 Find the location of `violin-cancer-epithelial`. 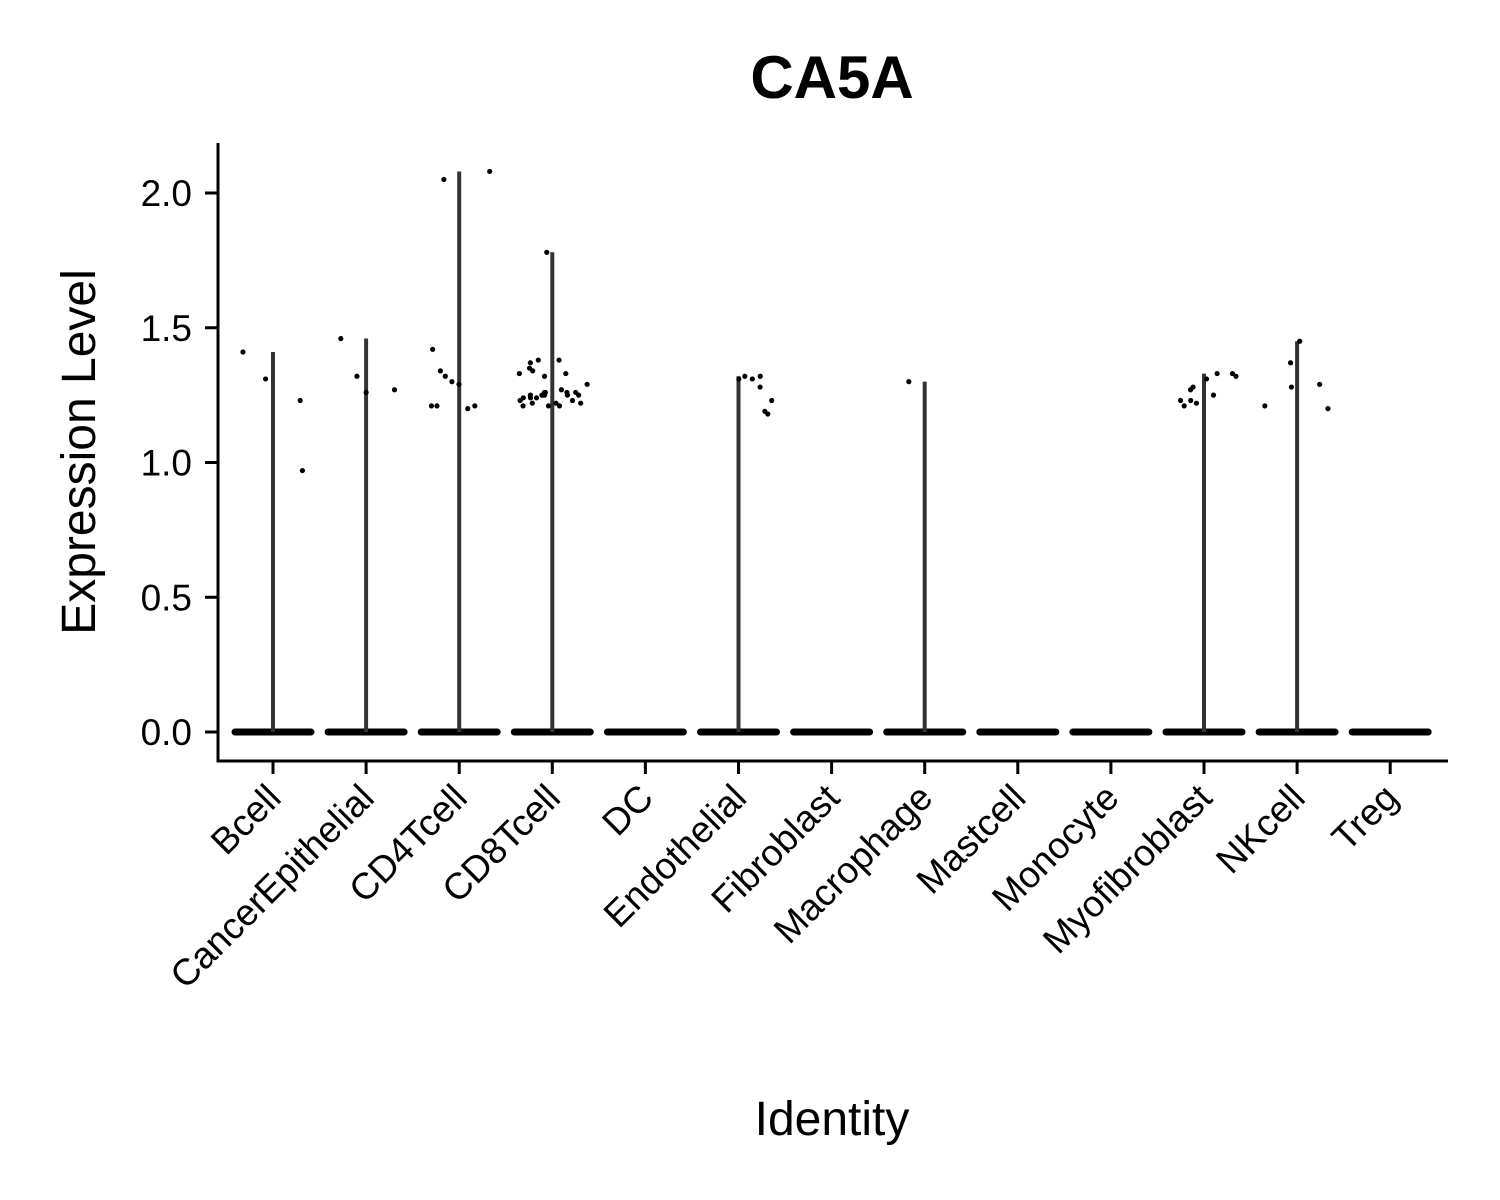

violin-cancer-epithelial is located at coordinates (366, 537).